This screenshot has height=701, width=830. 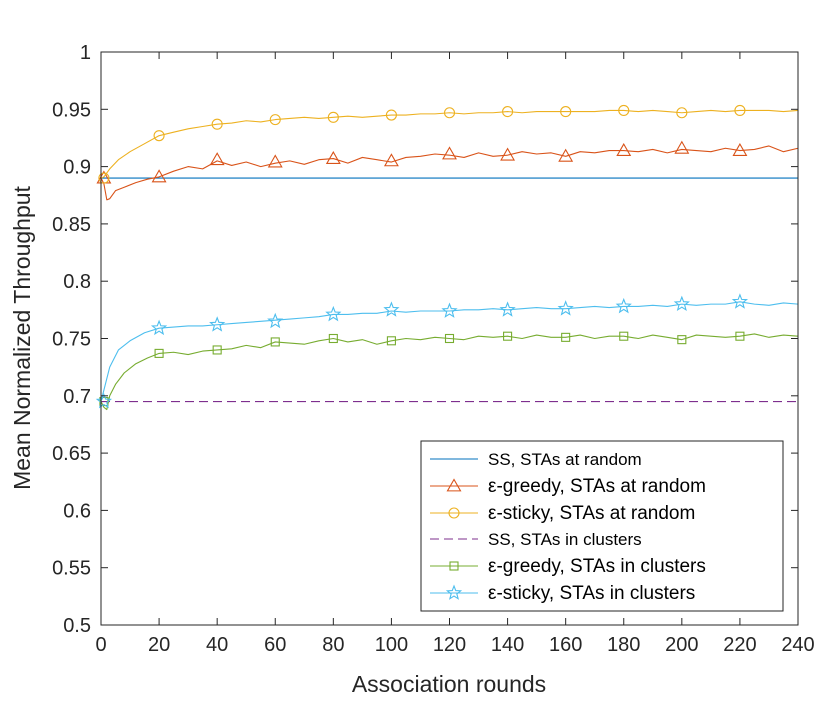 I want to click on legend-label: ε-sticky, STAs at random, so click(x=591, y=513).